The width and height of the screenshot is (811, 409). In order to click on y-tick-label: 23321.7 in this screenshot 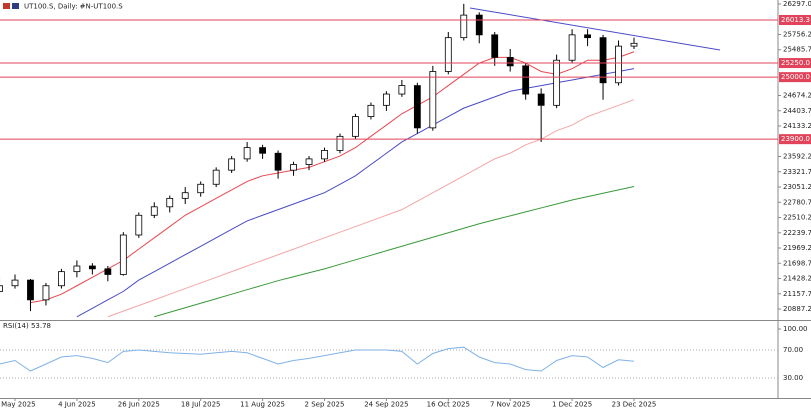, I will do `click(797, 172)`.